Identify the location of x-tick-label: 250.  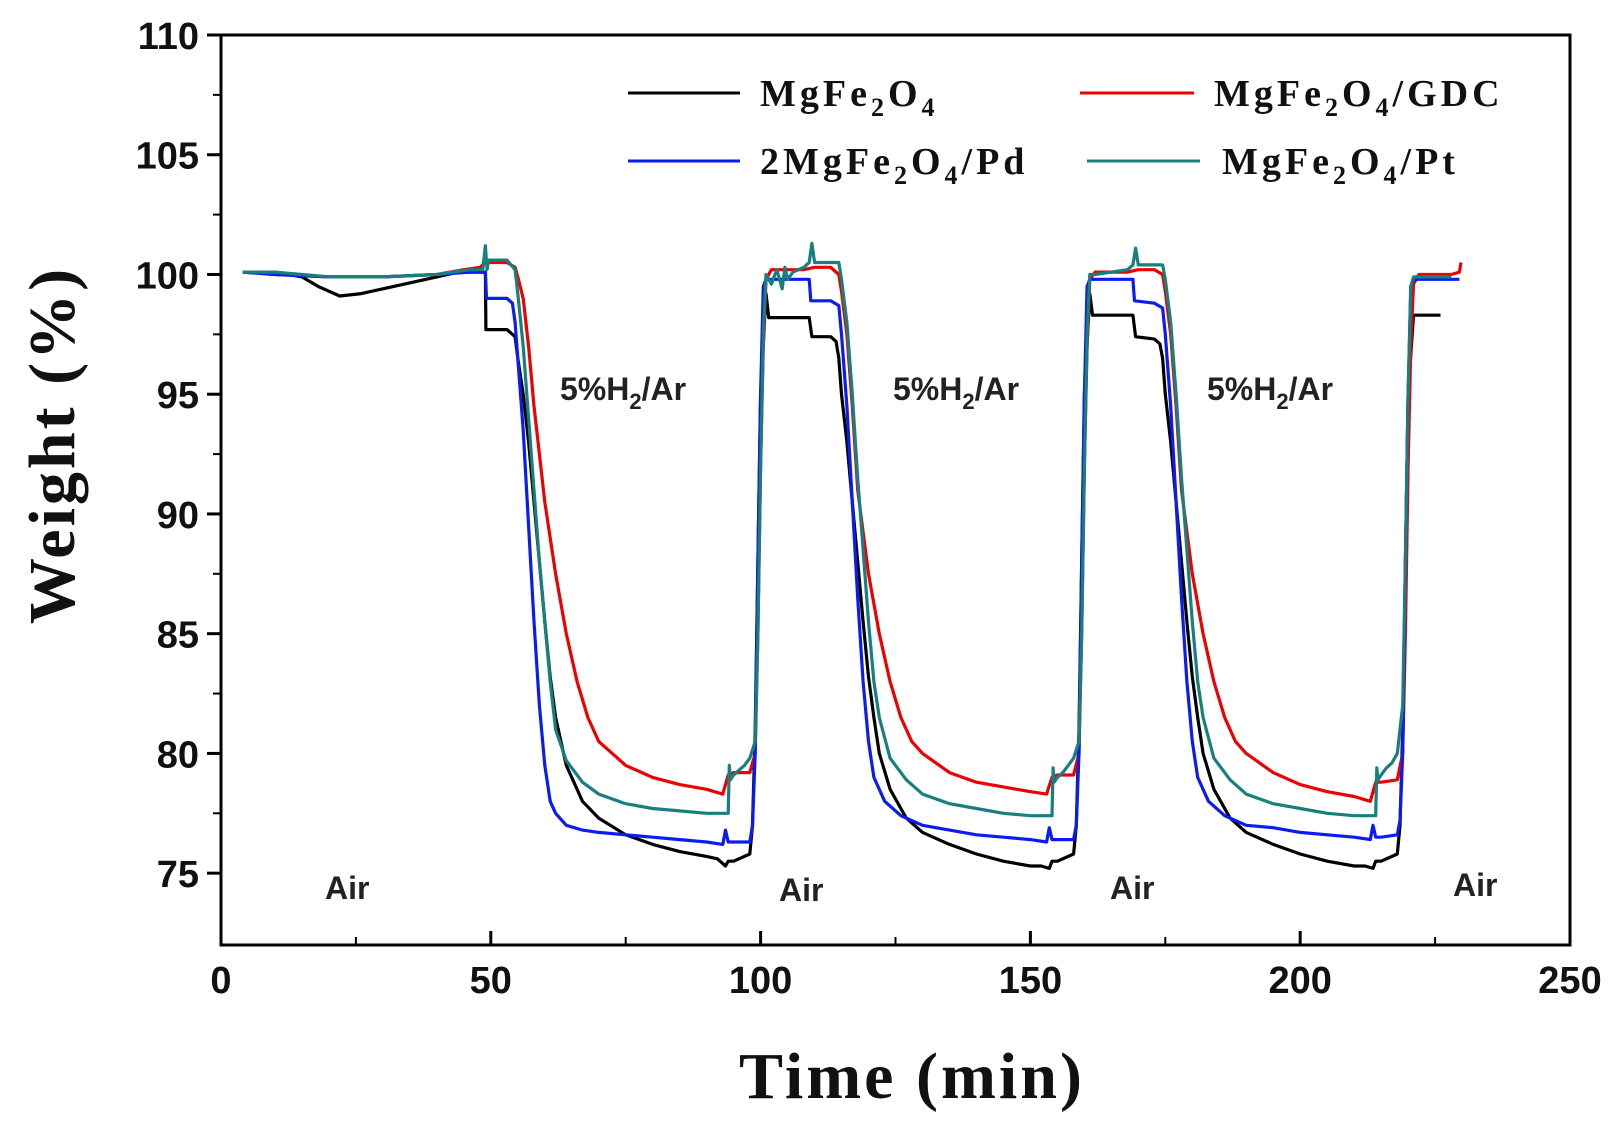
(1569, 981).